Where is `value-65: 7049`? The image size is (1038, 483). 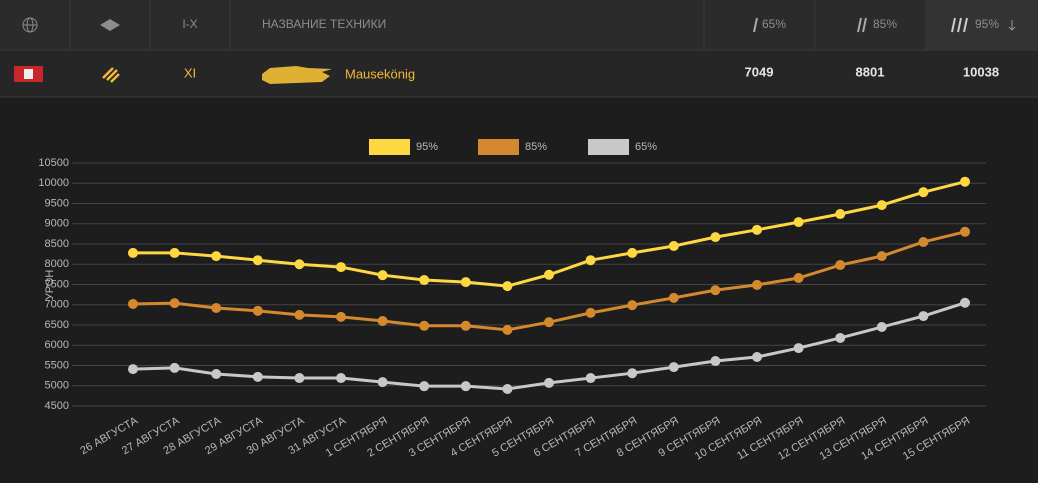
value-65: 7049 is located at coordinates (759, 71).